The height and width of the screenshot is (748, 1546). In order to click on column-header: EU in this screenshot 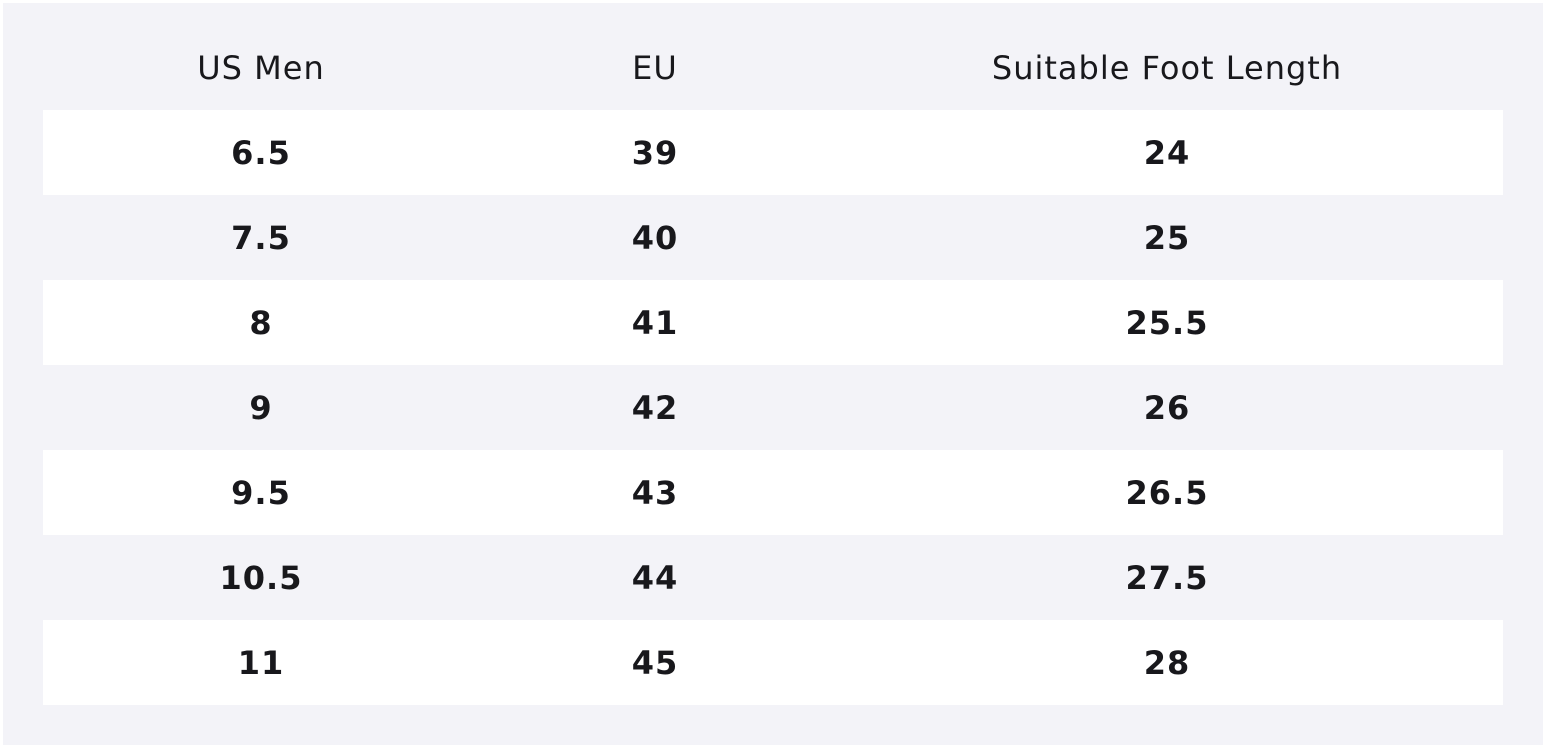, I will do `click(655, 67)`.